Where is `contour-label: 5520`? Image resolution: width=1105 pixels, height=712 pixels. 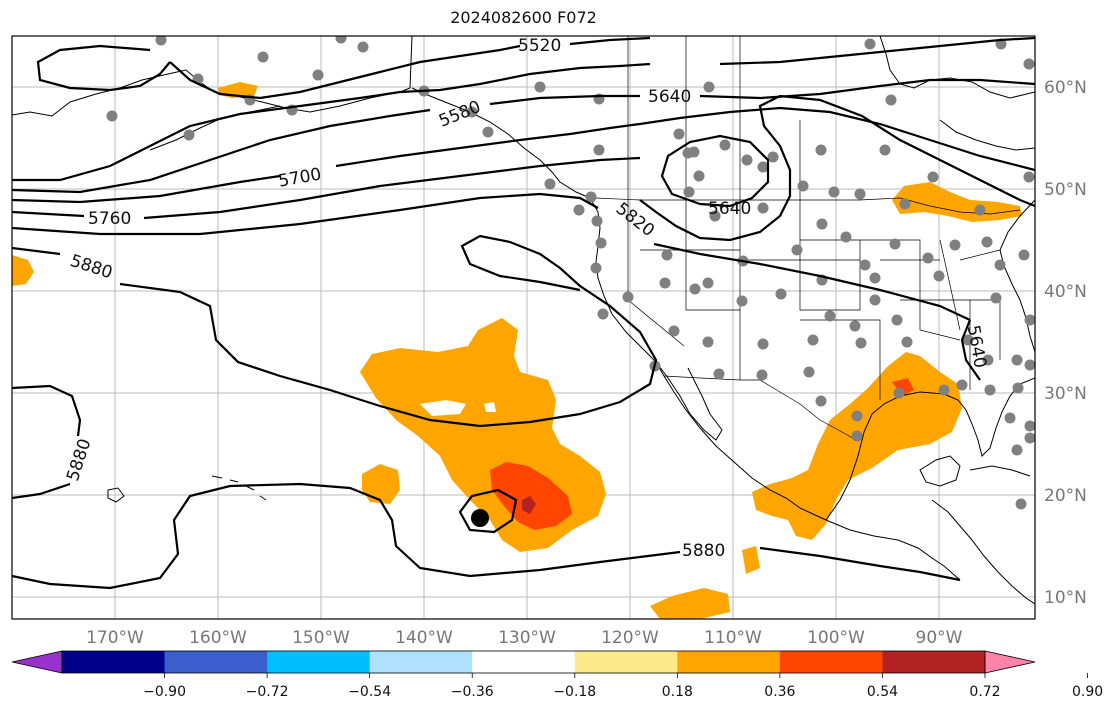 contour-label: 5520 is located at coordinates (539, 46).